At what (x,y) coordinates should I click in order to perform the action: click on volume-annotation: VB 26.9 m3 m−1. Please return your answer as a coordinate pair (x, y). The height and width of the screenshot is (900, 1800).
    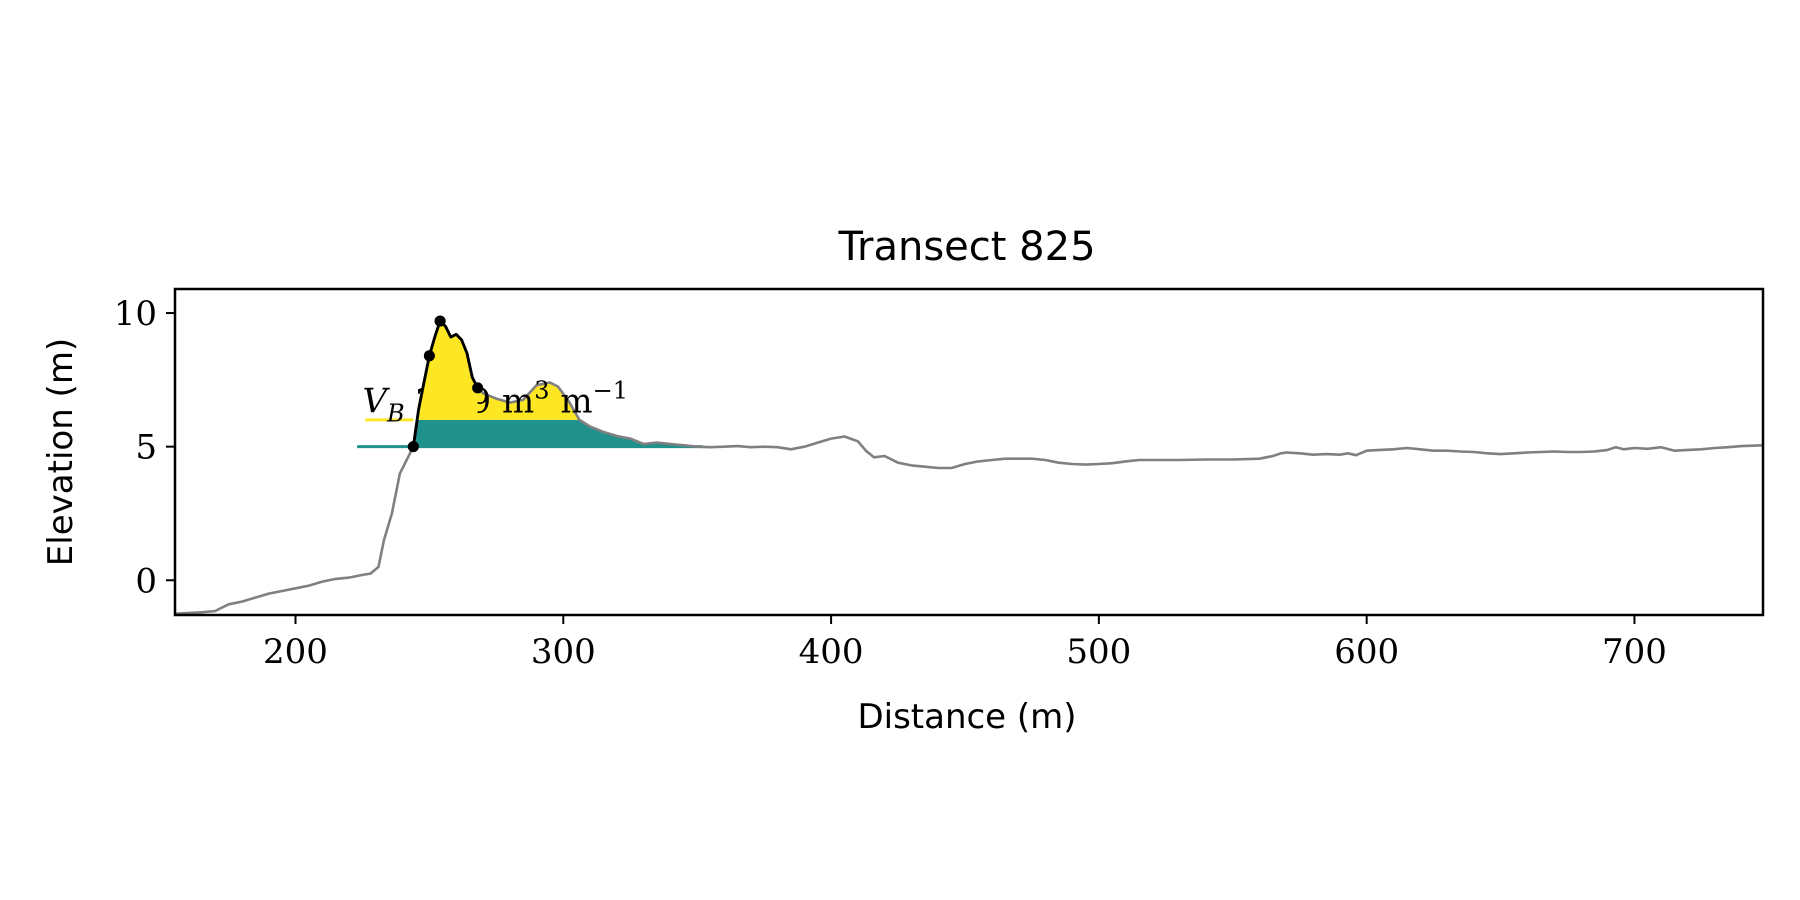
    Looking at the image, I should click on (495, 384).